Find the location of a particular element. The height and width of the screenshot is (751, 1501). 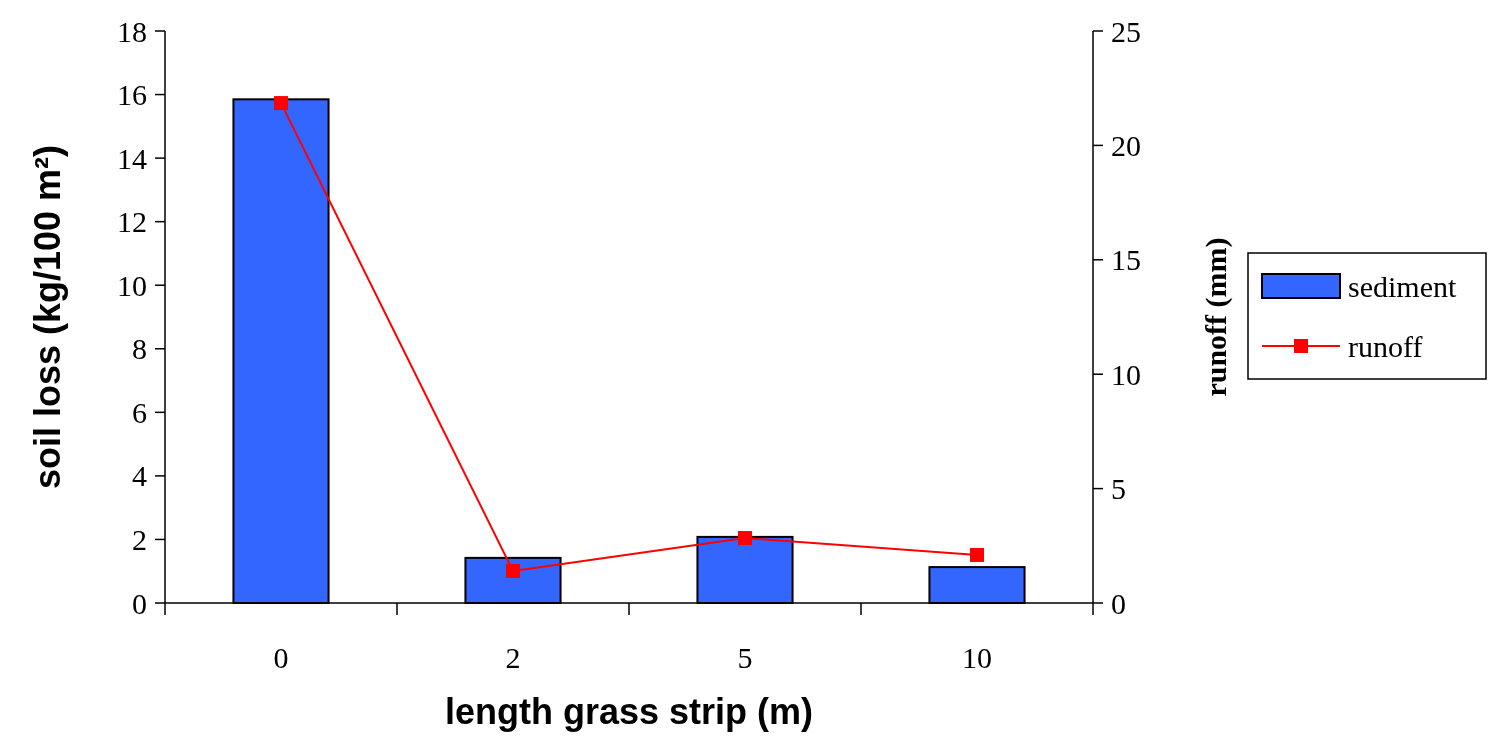

y2-tick-label: 15 is located at coordinates (1126, 260).